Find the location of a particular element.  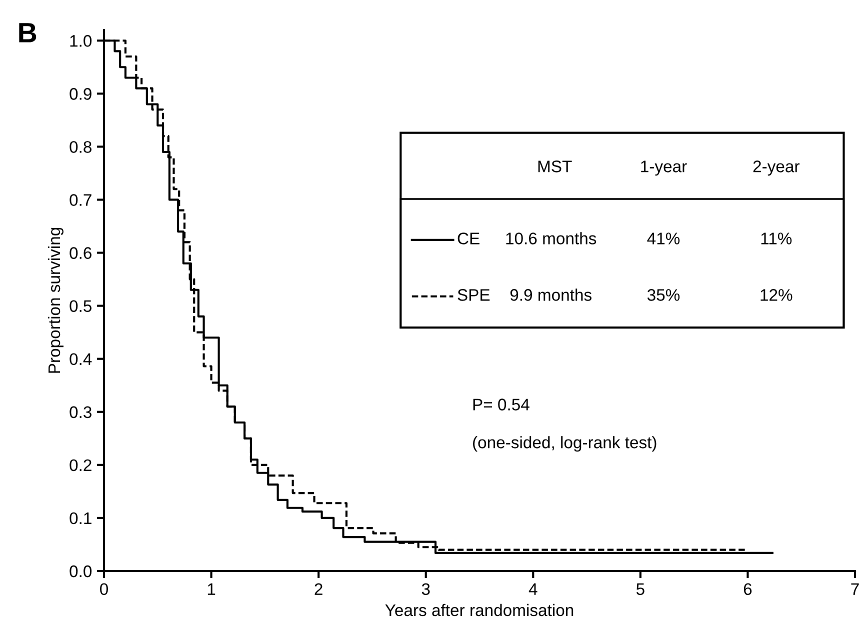

x-tick-label: 1 is located at coordinates (212, 589).